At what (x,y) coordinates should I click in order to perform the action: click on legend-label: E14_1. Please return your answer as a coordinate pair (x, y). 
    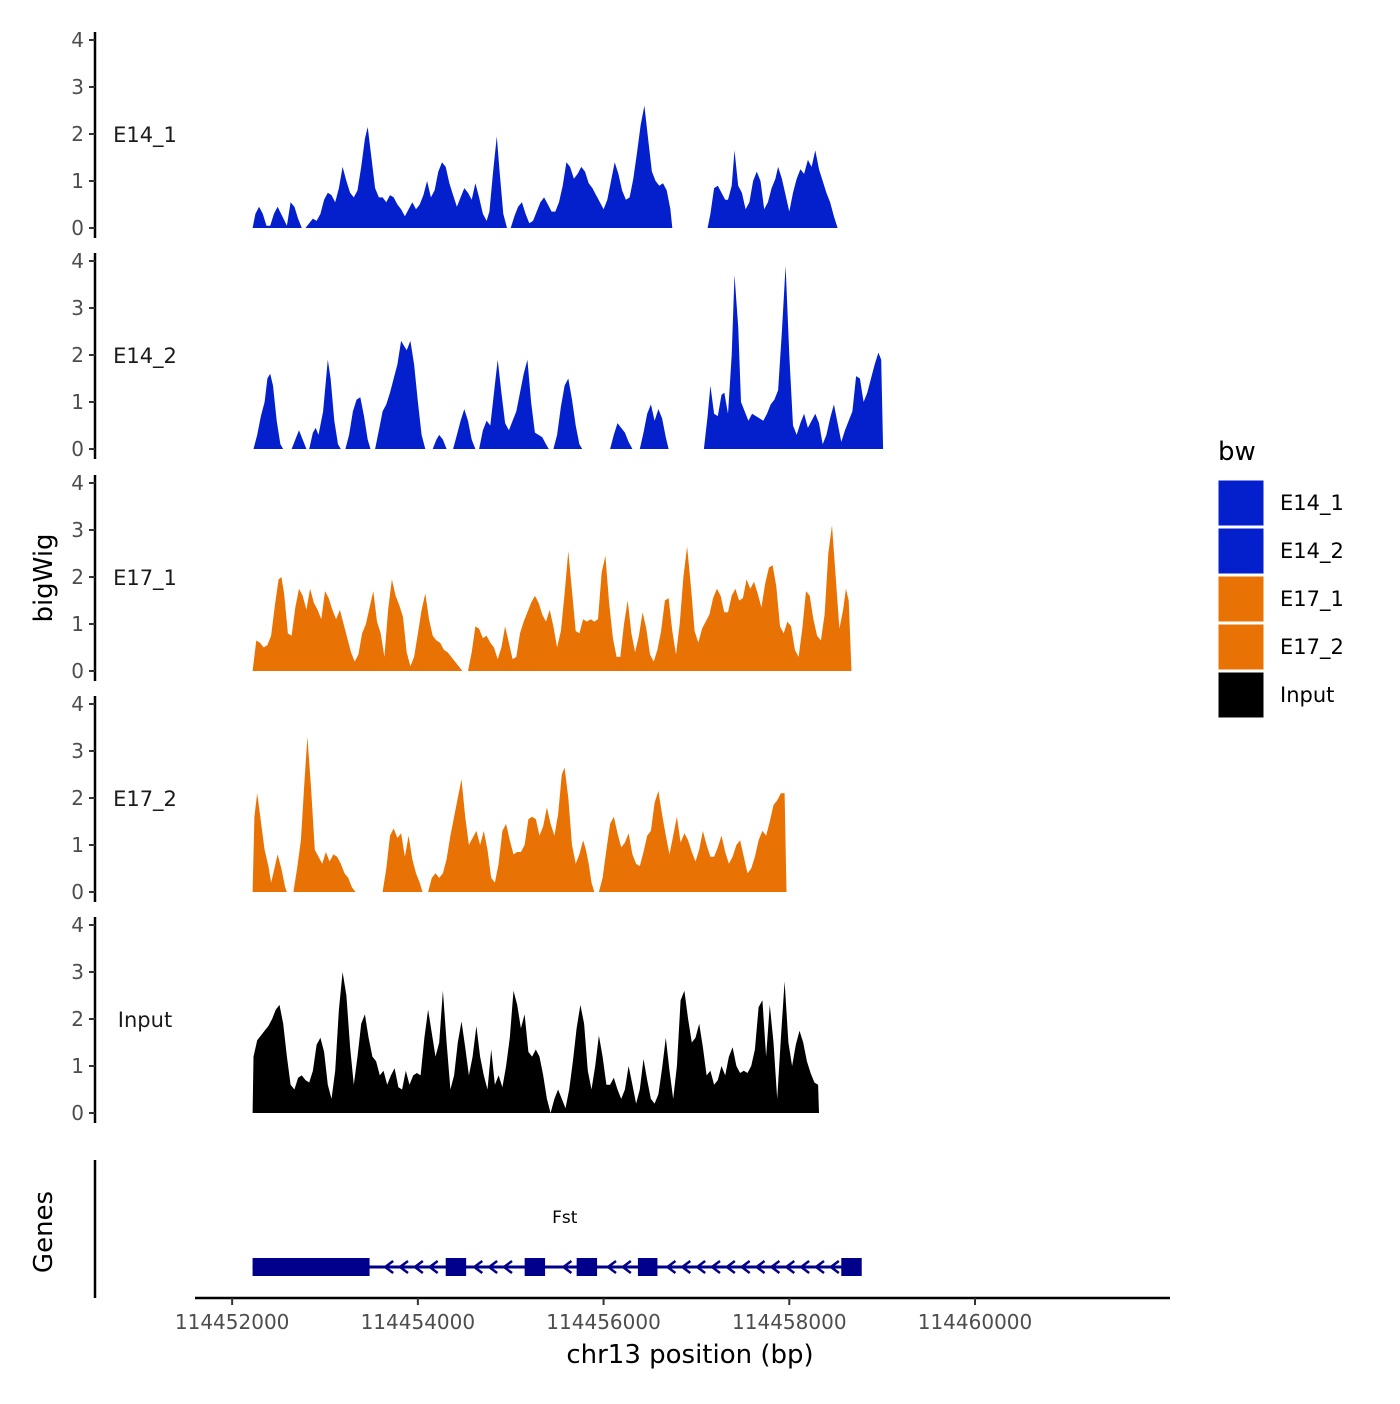
    Looking at the image, I should click on (1312, 503).